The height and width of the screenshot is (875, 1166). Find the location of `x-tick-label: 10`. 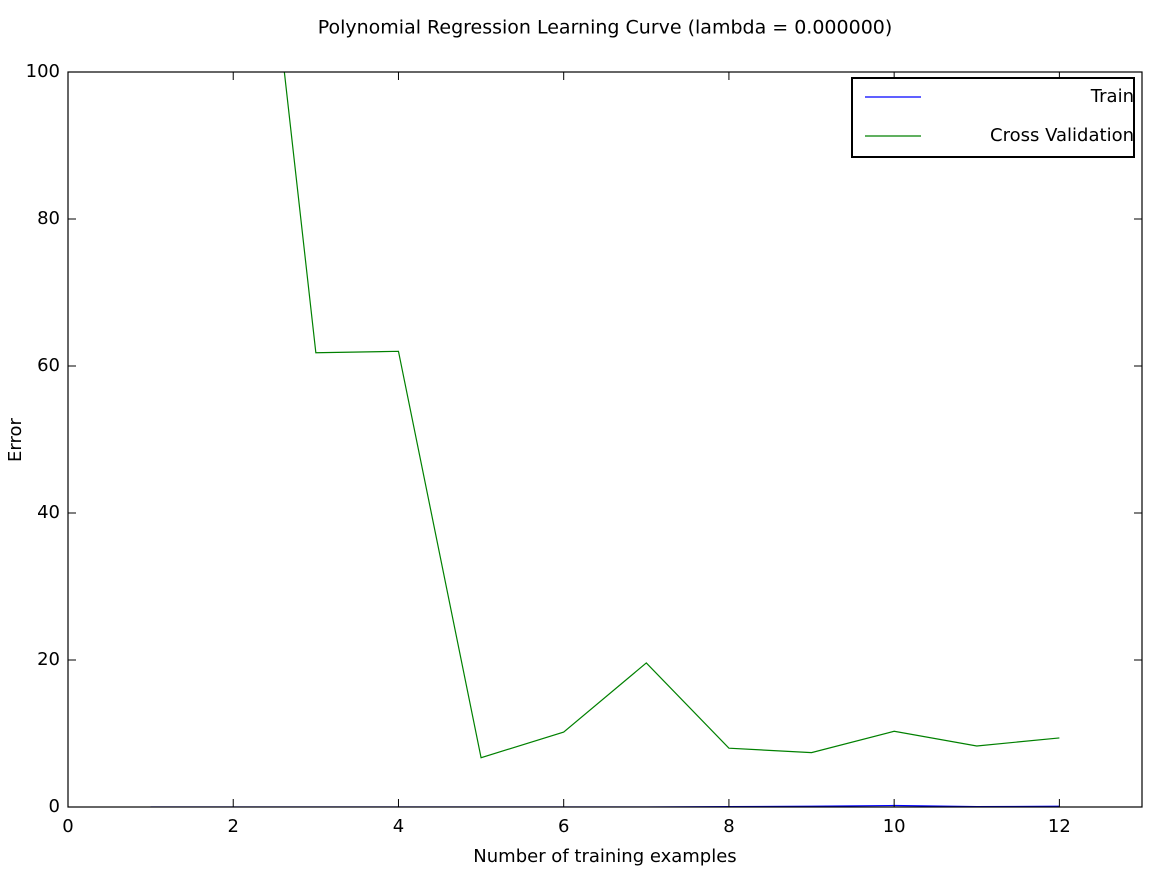

x-tick-label: 10 is located at coordinates (894, 826).